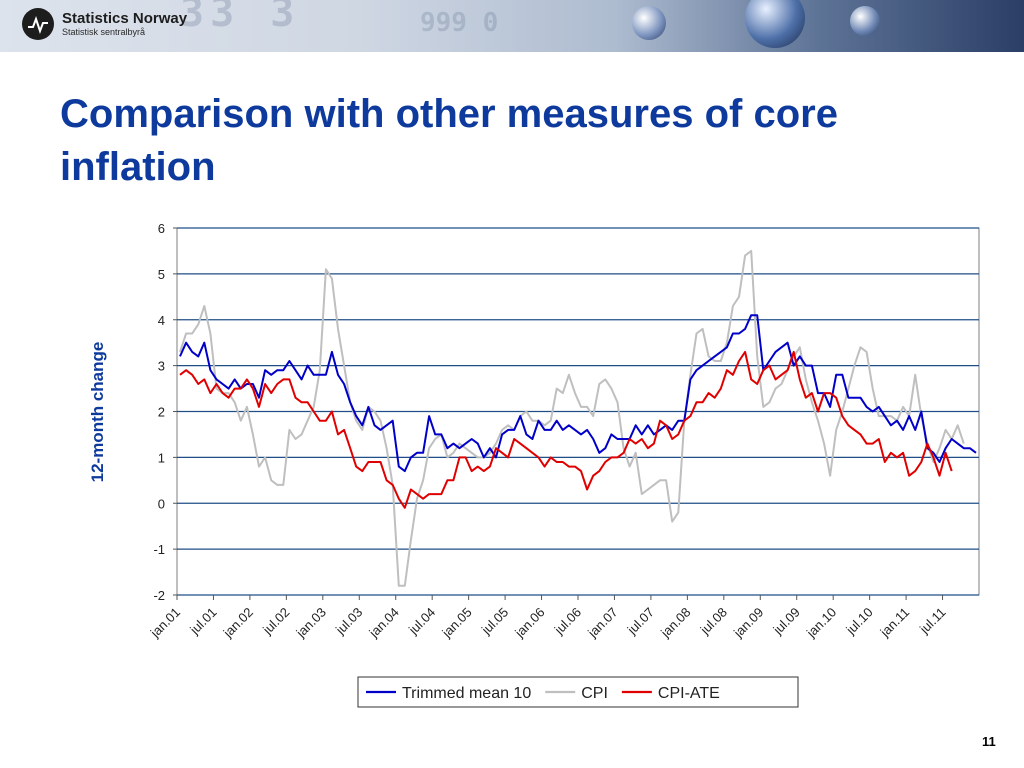  Describe the element at coordinates (895, 623) in the screenshot. I see `x-tick-label: jan.11` at that location.